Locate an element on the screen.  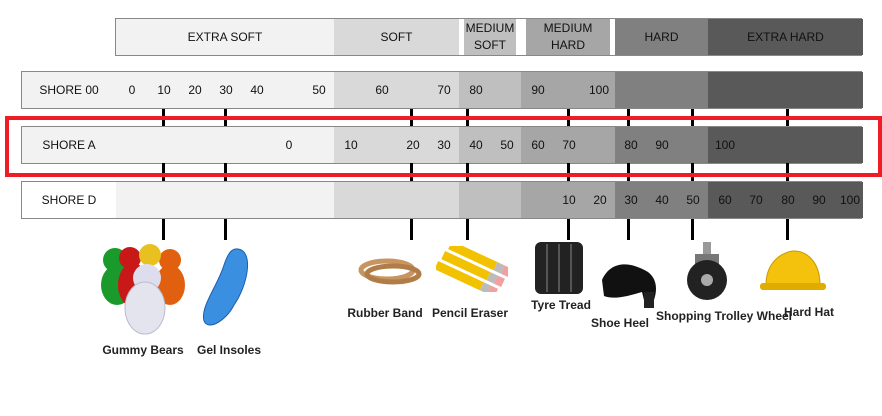
category-medium-hard: MEDIUM HARD is located at coordinates (568, 37).